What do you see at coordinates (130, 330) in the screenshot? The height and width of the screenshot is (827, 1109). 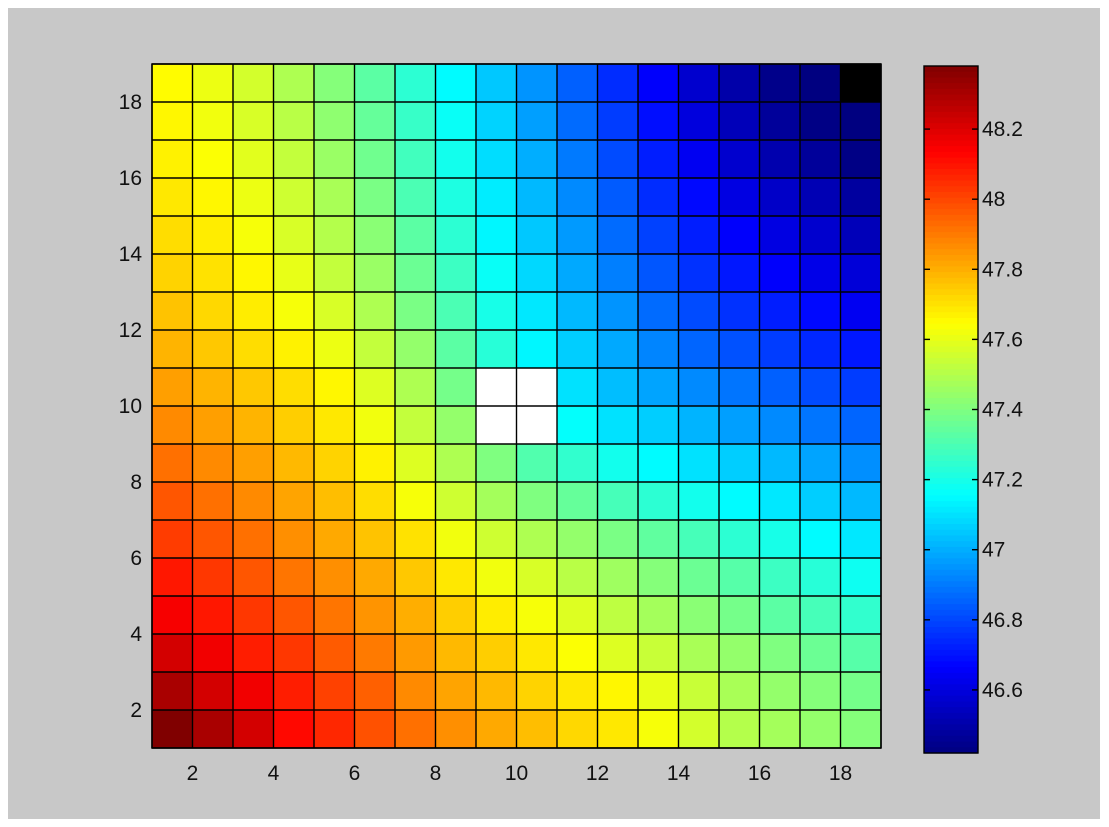 I see `y-tick-label: 12` at bounding box center [130, 330].